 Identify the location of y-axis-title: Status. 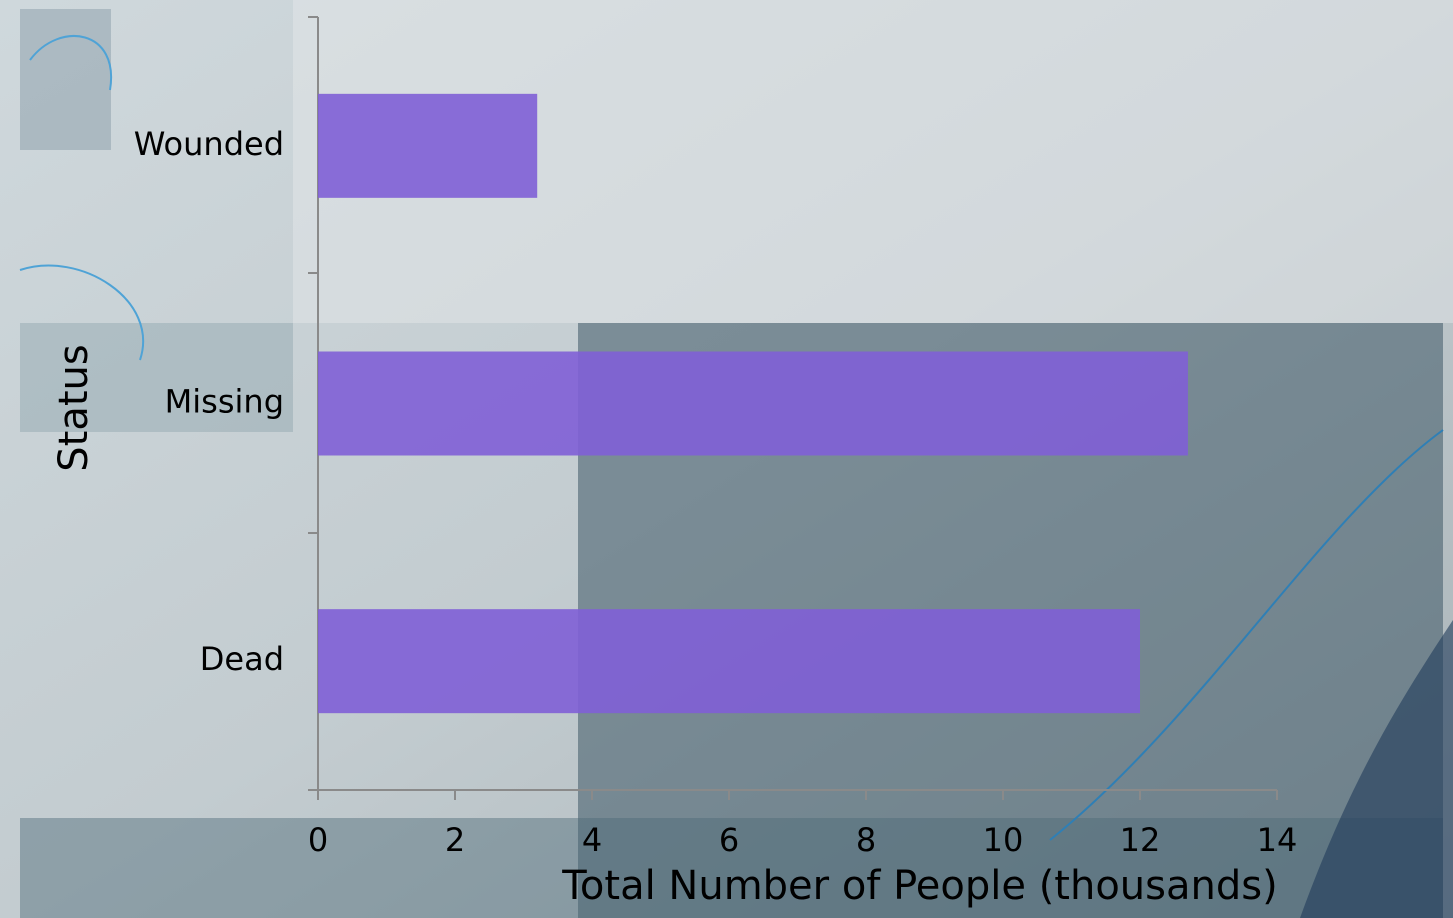
(74, 407).